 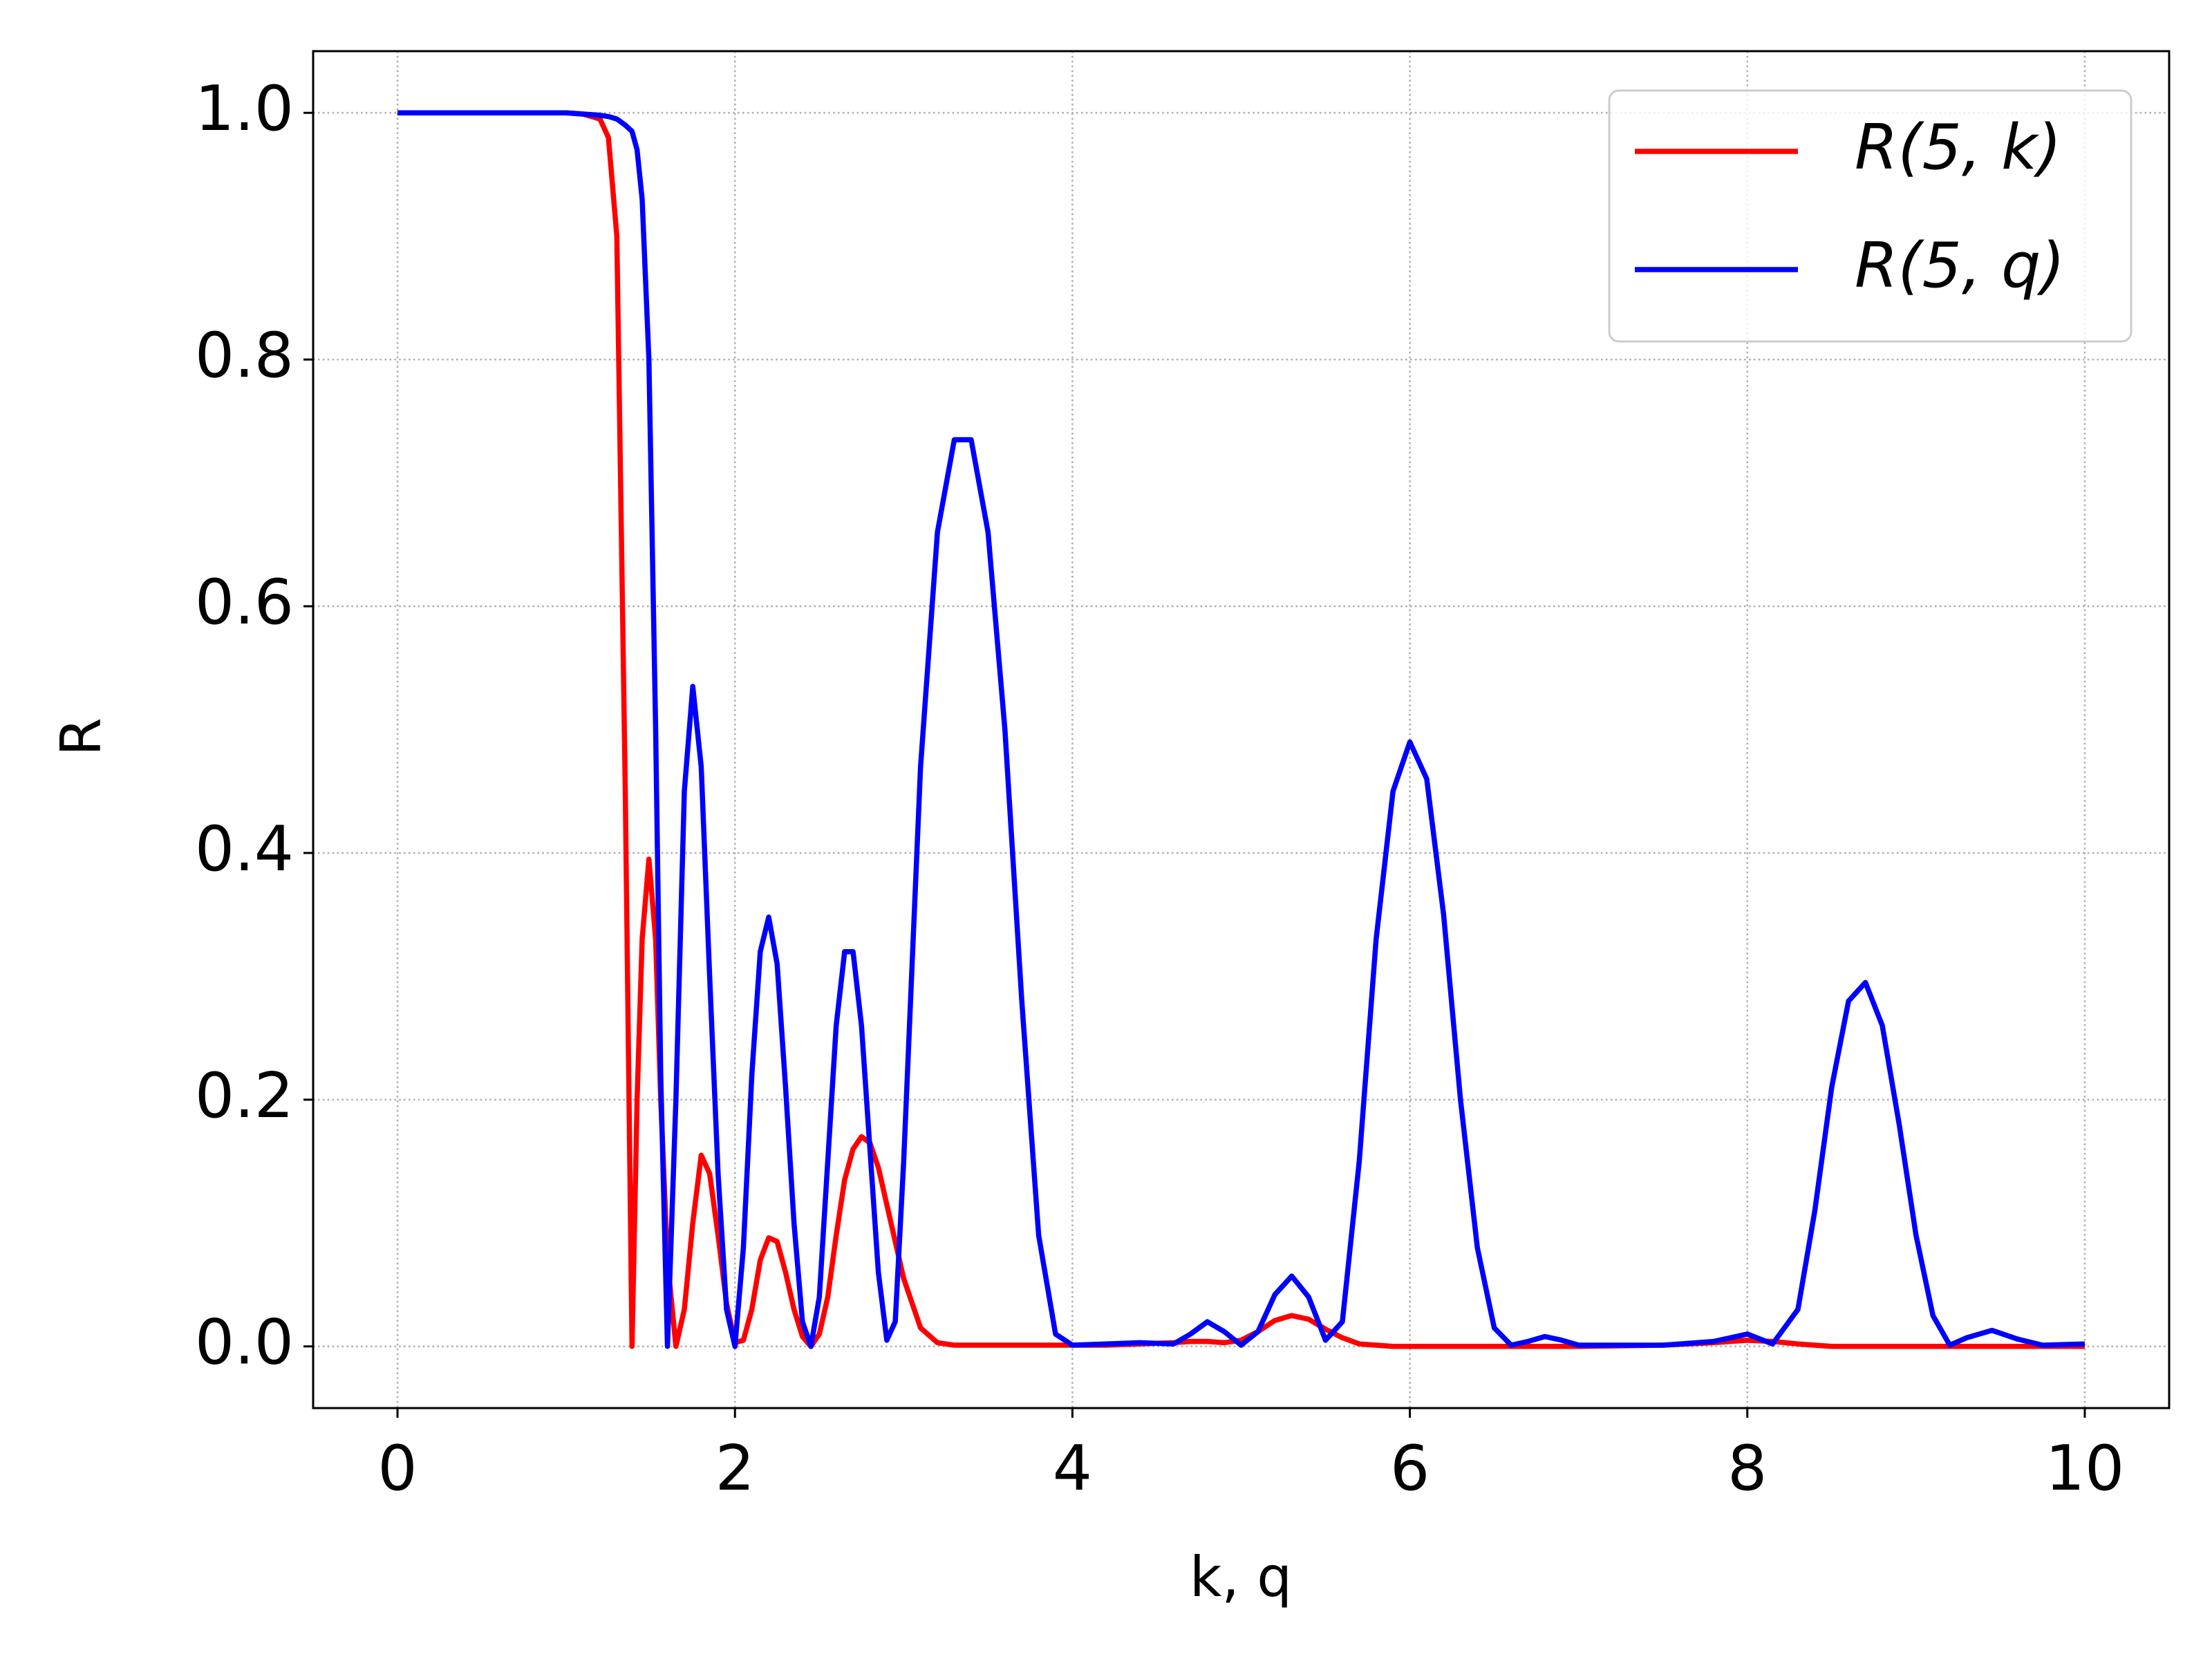 I want to click on y-tick-label: 0.0, so click(x=245, y=1342).